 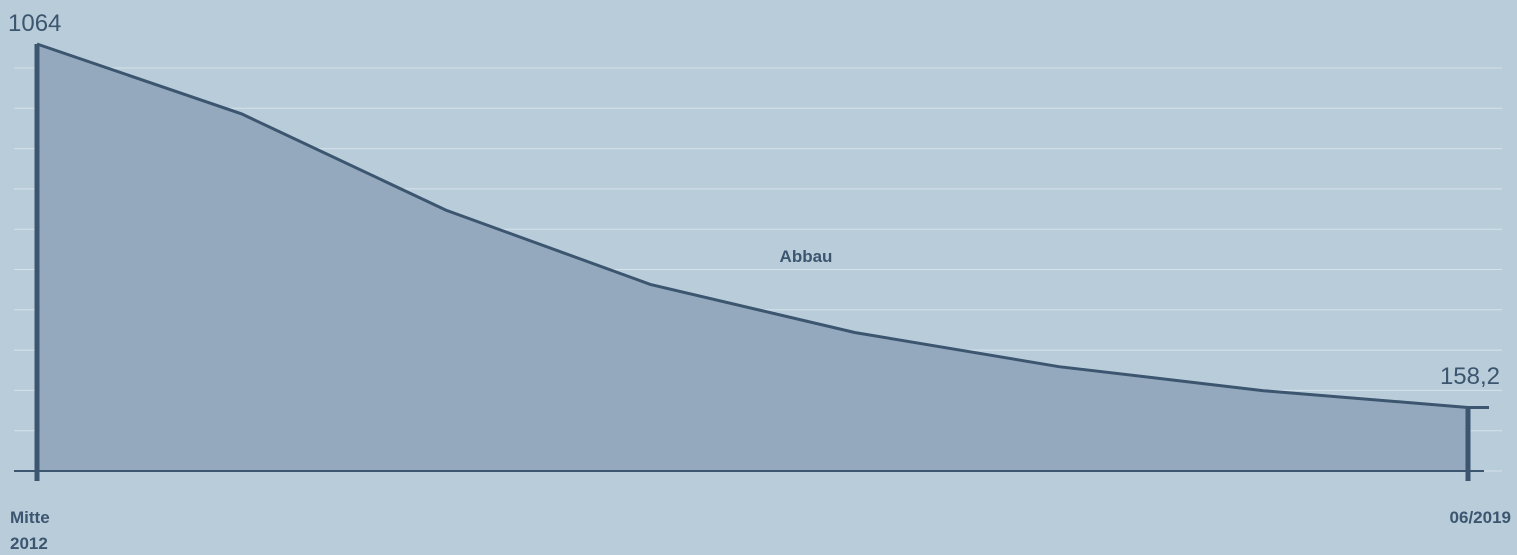 What do you see at coordinates (1480, 517) in the screenshot?
I see `x-tick-label-end: 06/2019` at bounding box center [1480, 517].